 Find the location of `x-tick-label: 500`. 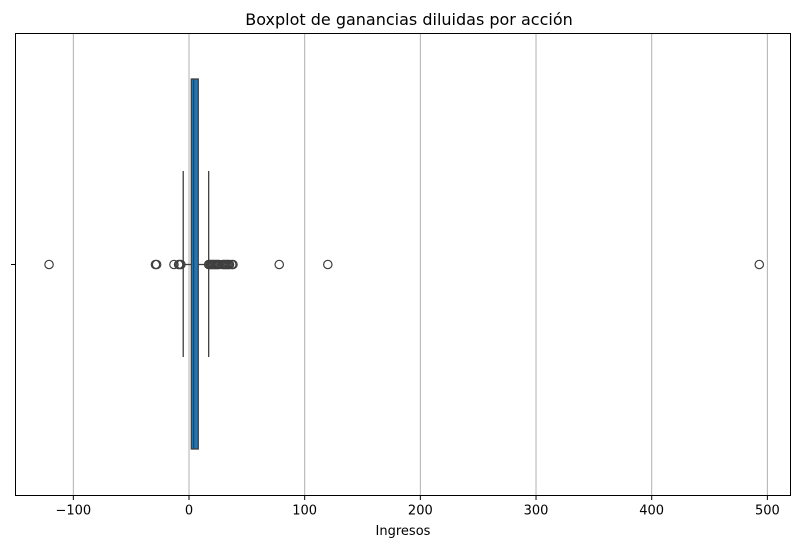

x-tick-label: 500 is located at coordinates (767, 511).